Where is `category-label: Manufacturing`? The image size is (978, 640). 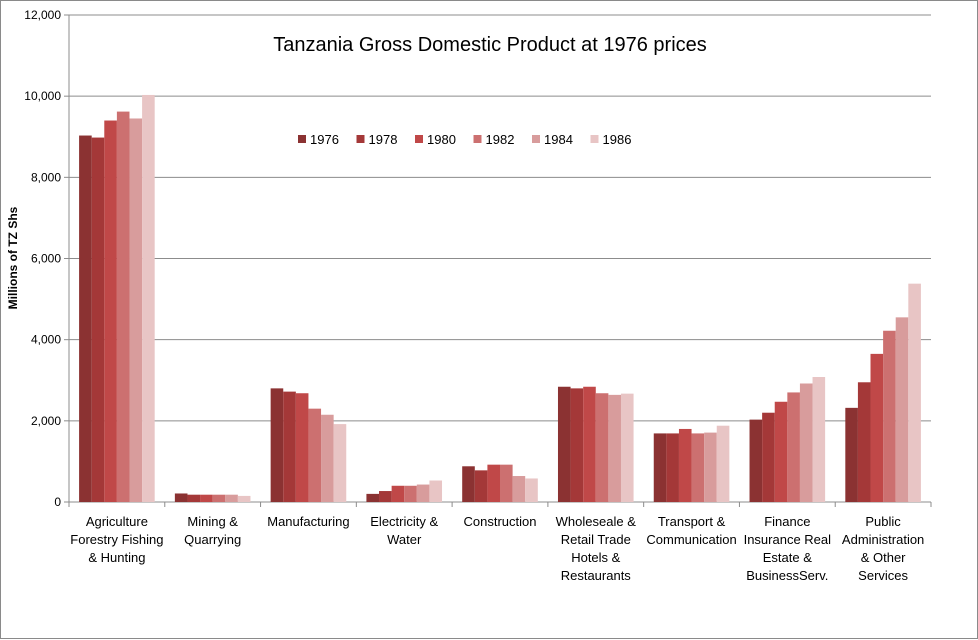
category-label: Manufacturing is located at coordinates (308, 521).